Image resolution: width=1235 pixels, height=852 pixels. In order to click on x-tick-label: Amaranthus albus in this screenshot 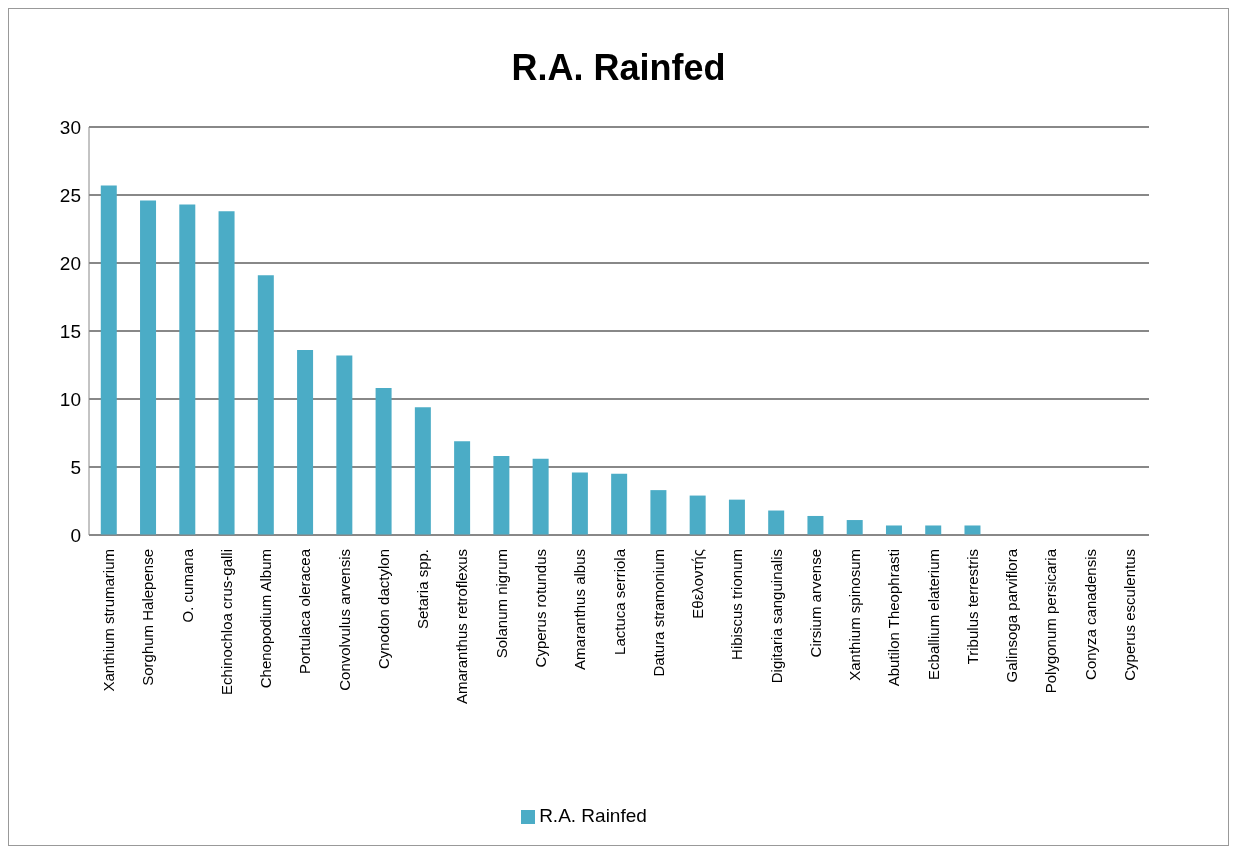, I will do `click(580, 609)`.